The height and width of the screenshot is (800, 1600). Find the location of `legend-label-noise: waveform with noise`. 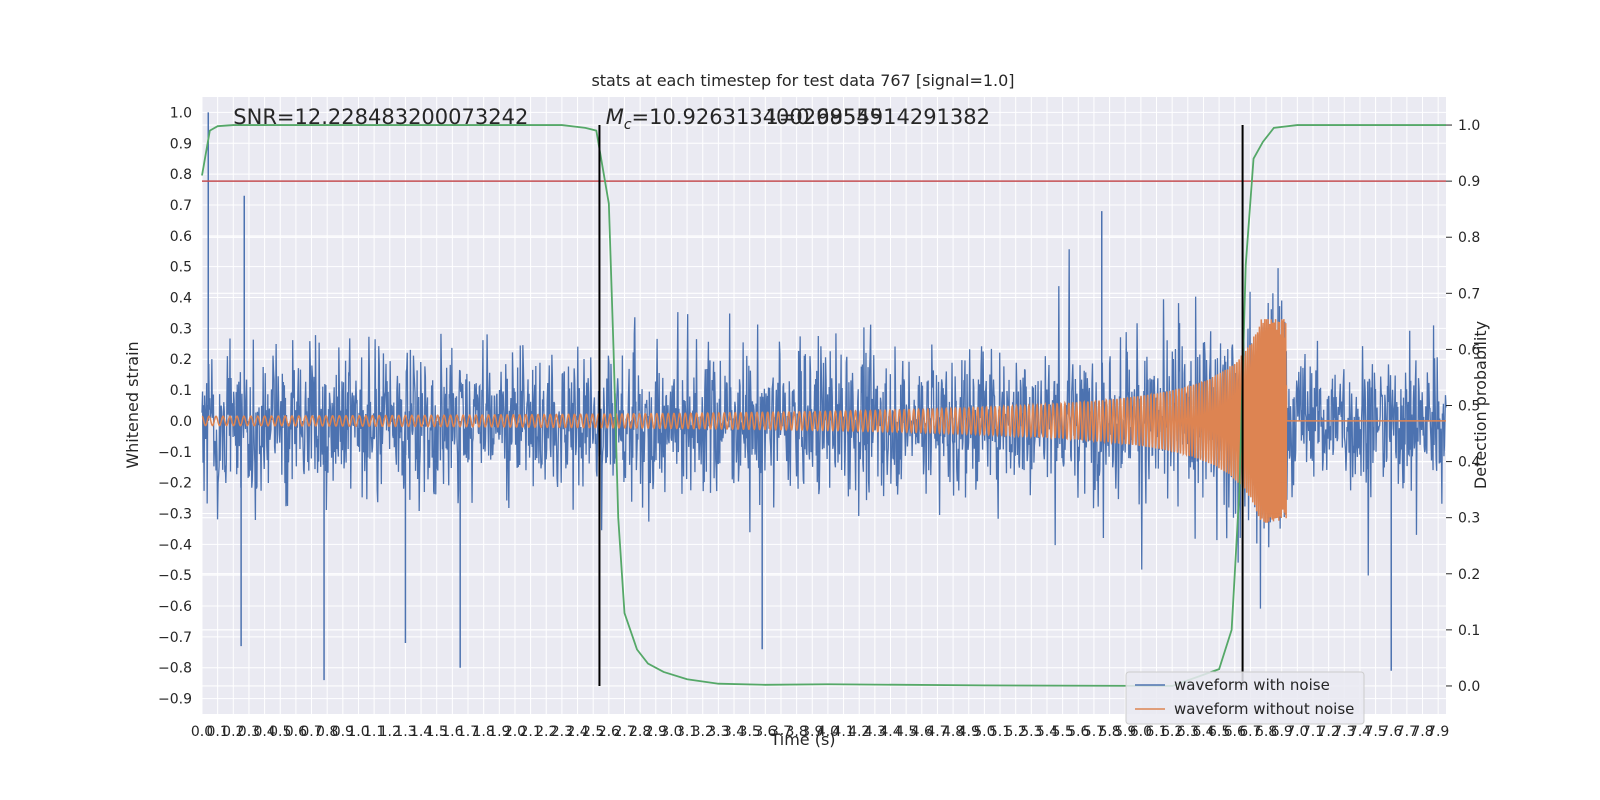

legend-label-noise: waveform with noise is located at coordinates (1252, 685).